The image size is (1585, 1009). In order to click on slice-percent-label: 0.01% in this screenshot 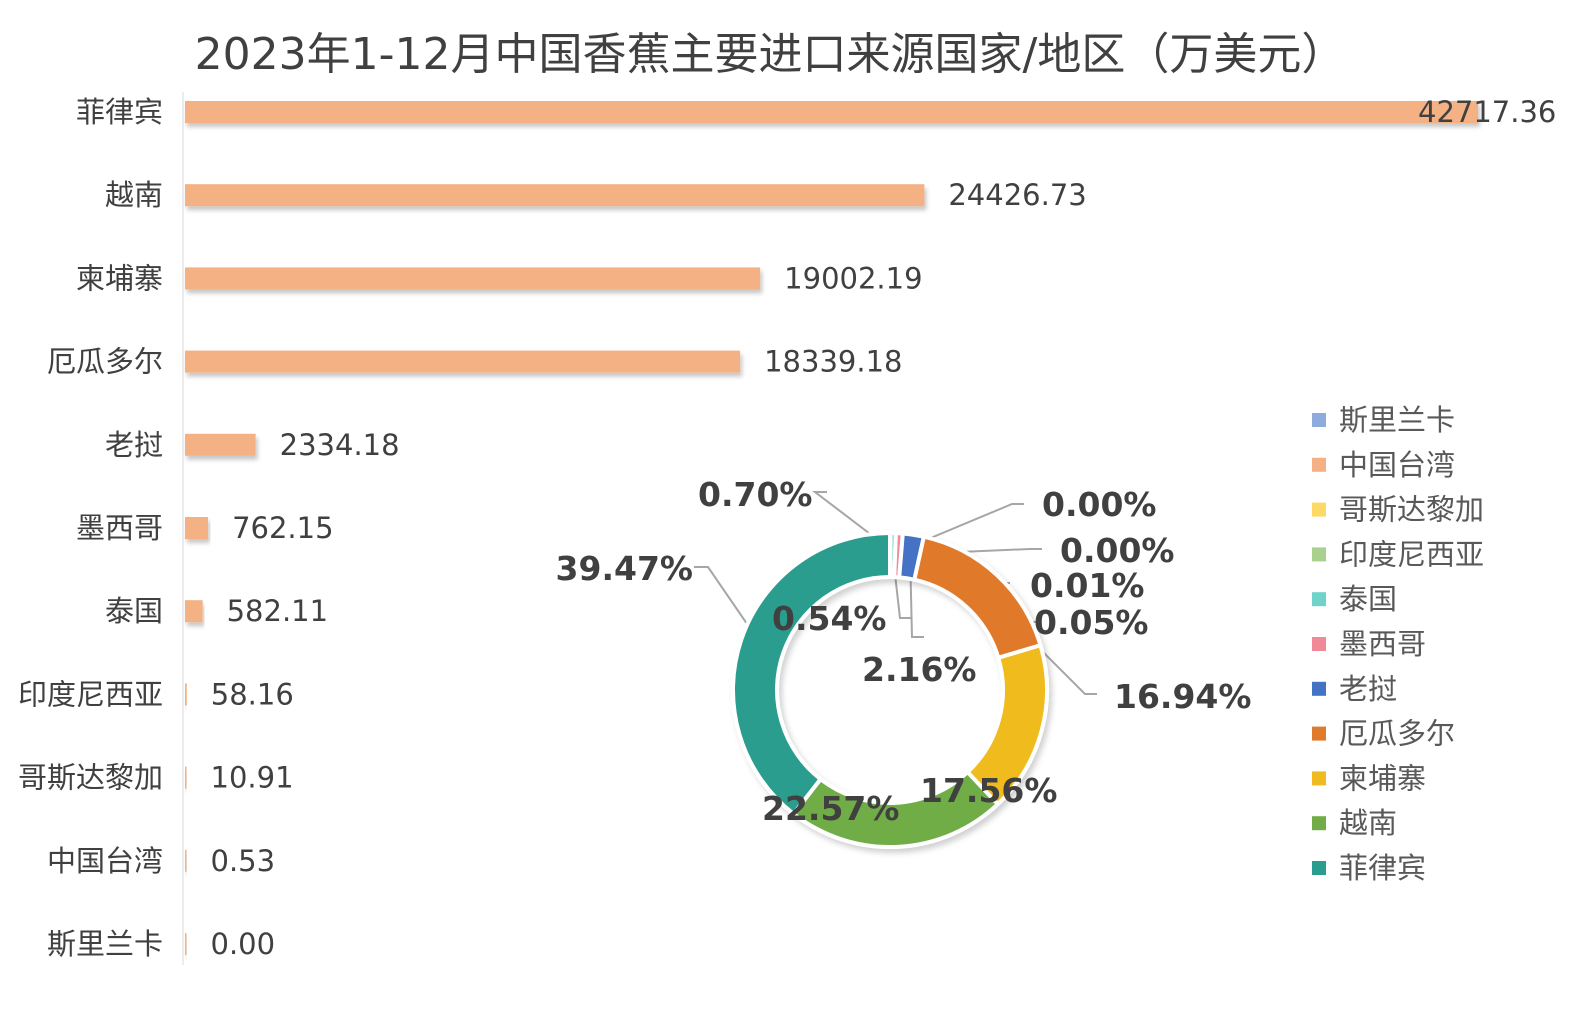, I will do `click(1087, 585)`.